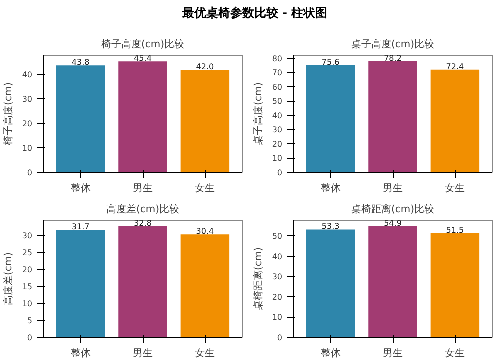 The height and width of the screenshot is (359, 500). I want to click on data-label: 75.6, so click(331, 62).